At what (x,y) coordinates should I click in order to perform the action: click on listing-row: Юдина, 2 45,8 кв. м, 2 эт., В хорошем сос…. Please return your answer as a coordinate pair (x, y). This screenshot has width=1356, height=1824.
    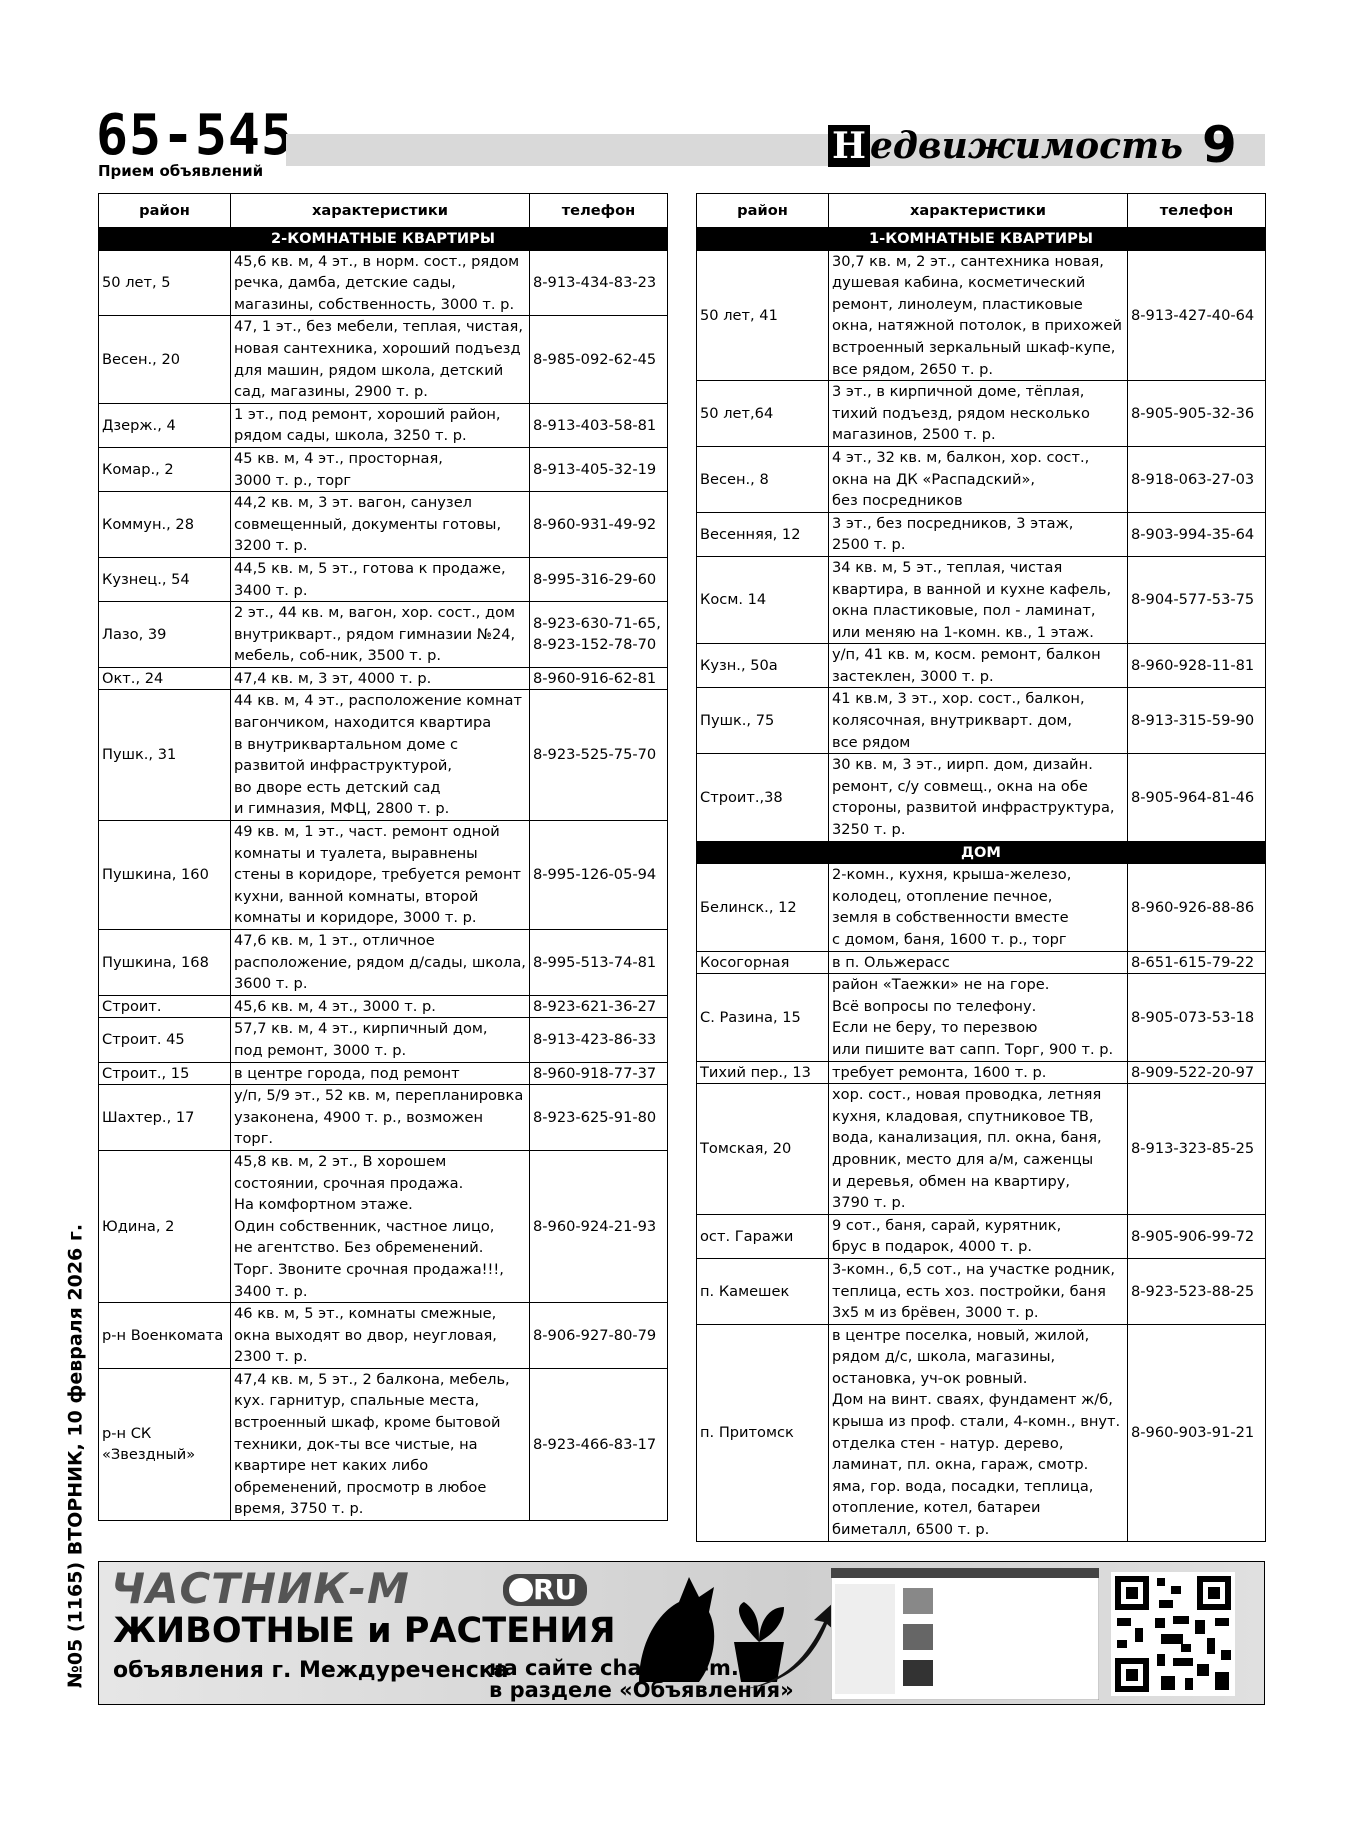
    Looking at the image, I should click on (383, 1226).